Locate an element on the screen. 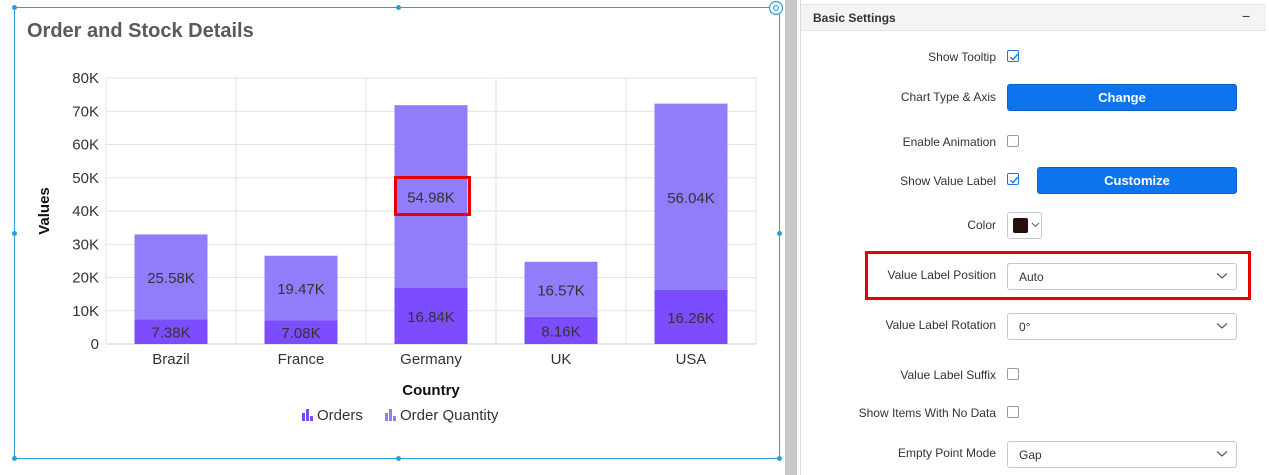  data-label: 8.16K is located at coordinates (560, 331).